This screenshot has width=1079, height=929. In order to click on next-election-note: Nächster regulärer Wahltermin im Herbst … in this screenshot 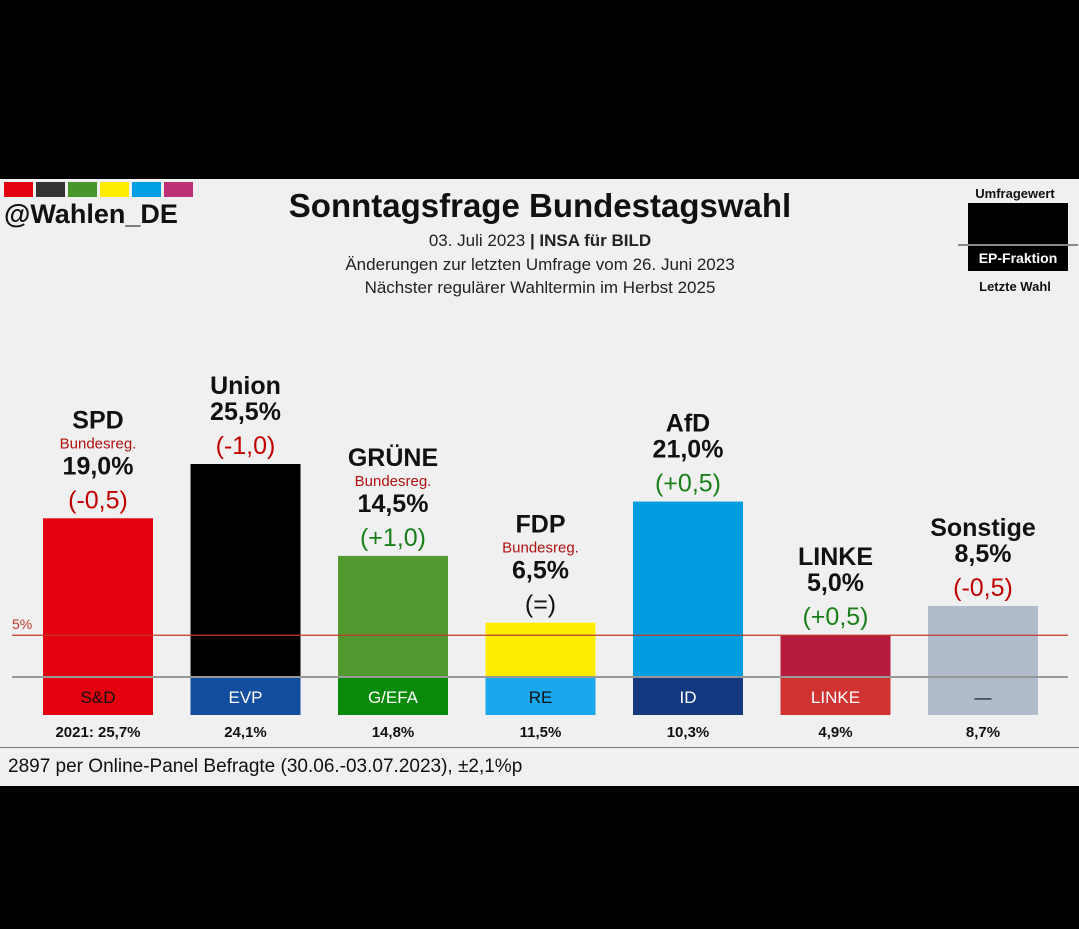, I will do `click(540, 287)`.